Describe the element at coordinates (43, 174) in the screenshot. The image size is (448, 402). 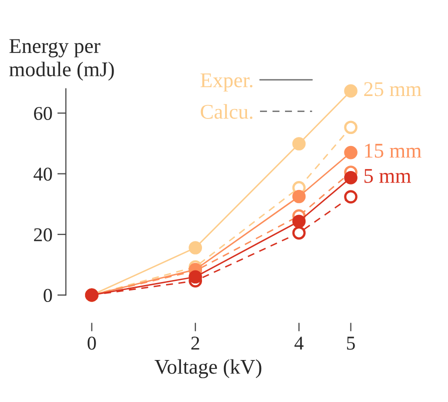
I see `y-tick-label: 40` at that location.